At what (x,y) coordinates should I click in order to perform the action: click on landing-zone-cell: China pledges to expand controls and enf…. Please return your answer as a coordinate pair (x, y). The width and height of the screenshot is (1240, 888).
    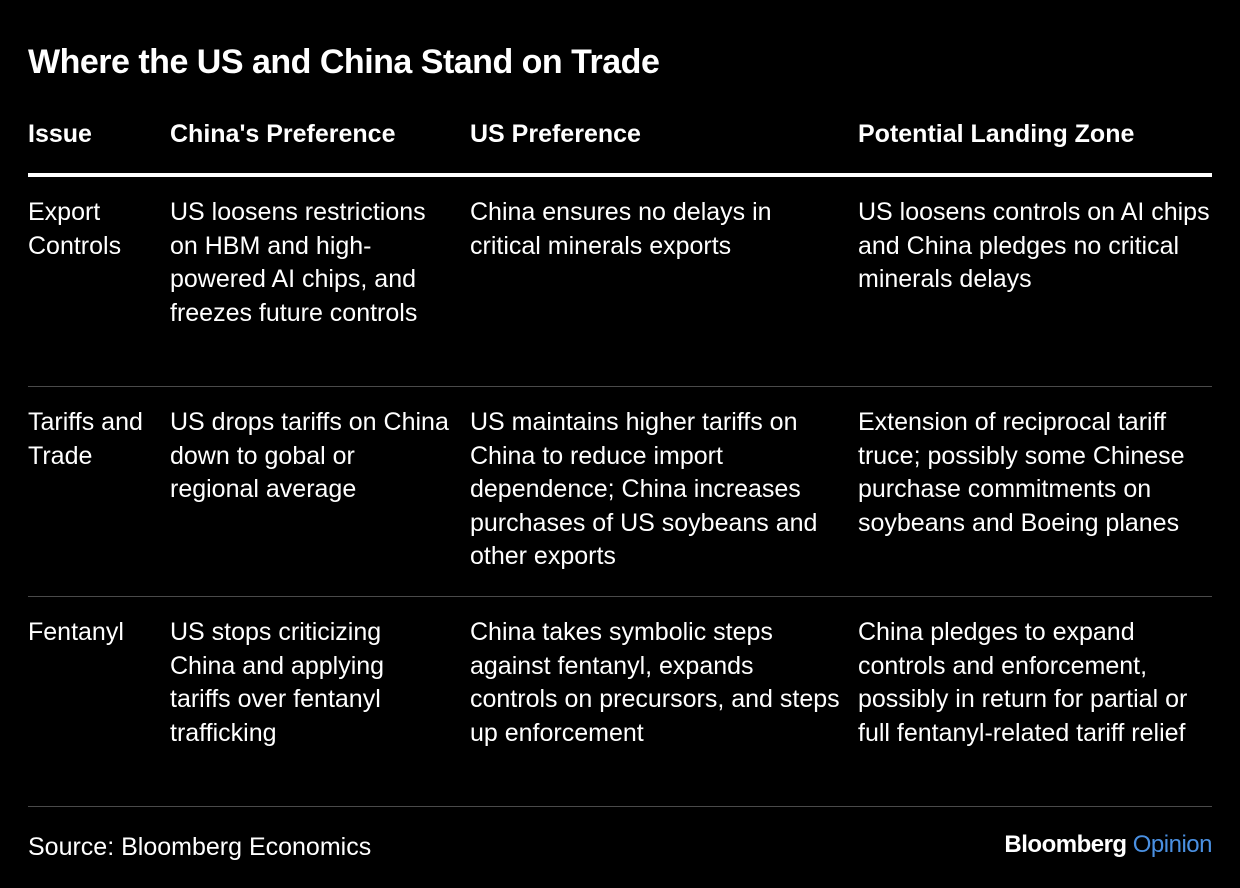
    Looking at the image, I should click on (1023, 682).